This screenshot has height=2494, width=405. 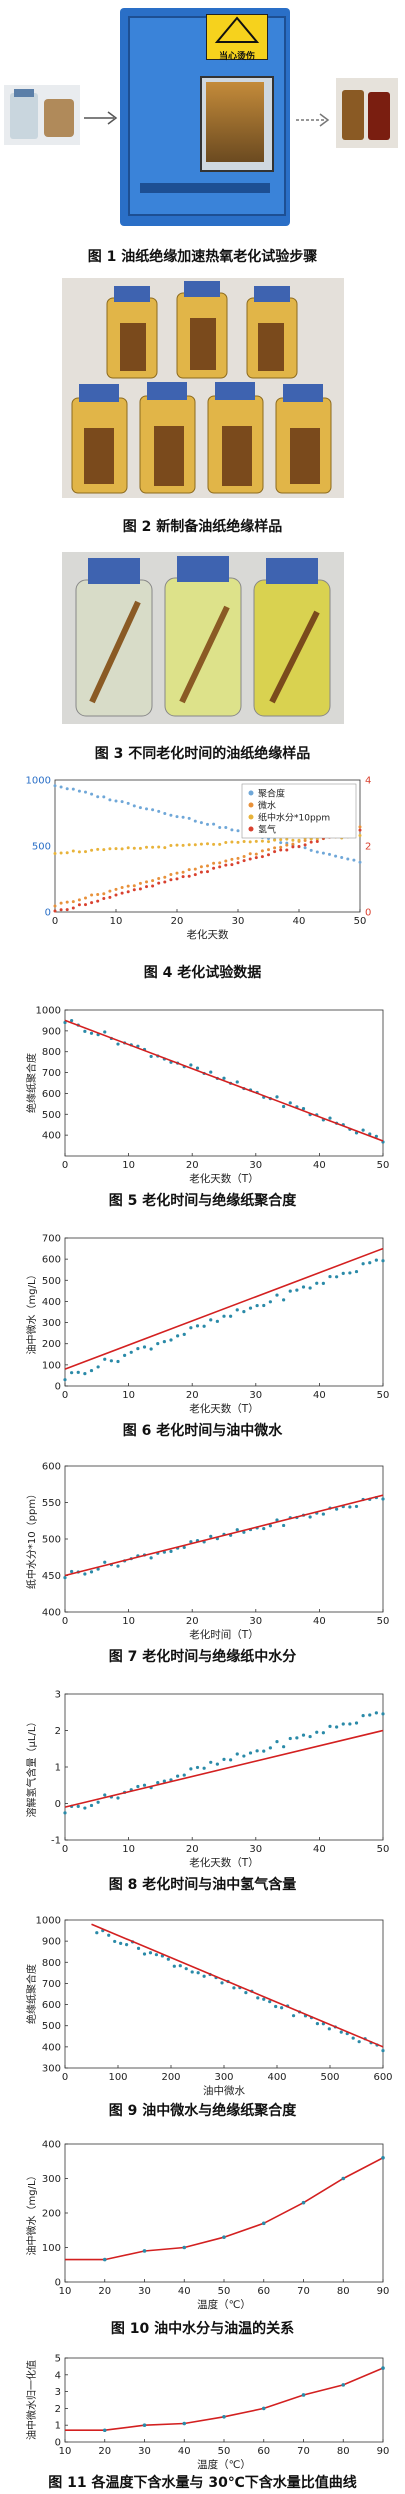 I want to click on warning-sign: 当心烫伤, so click(x=237, y=38).